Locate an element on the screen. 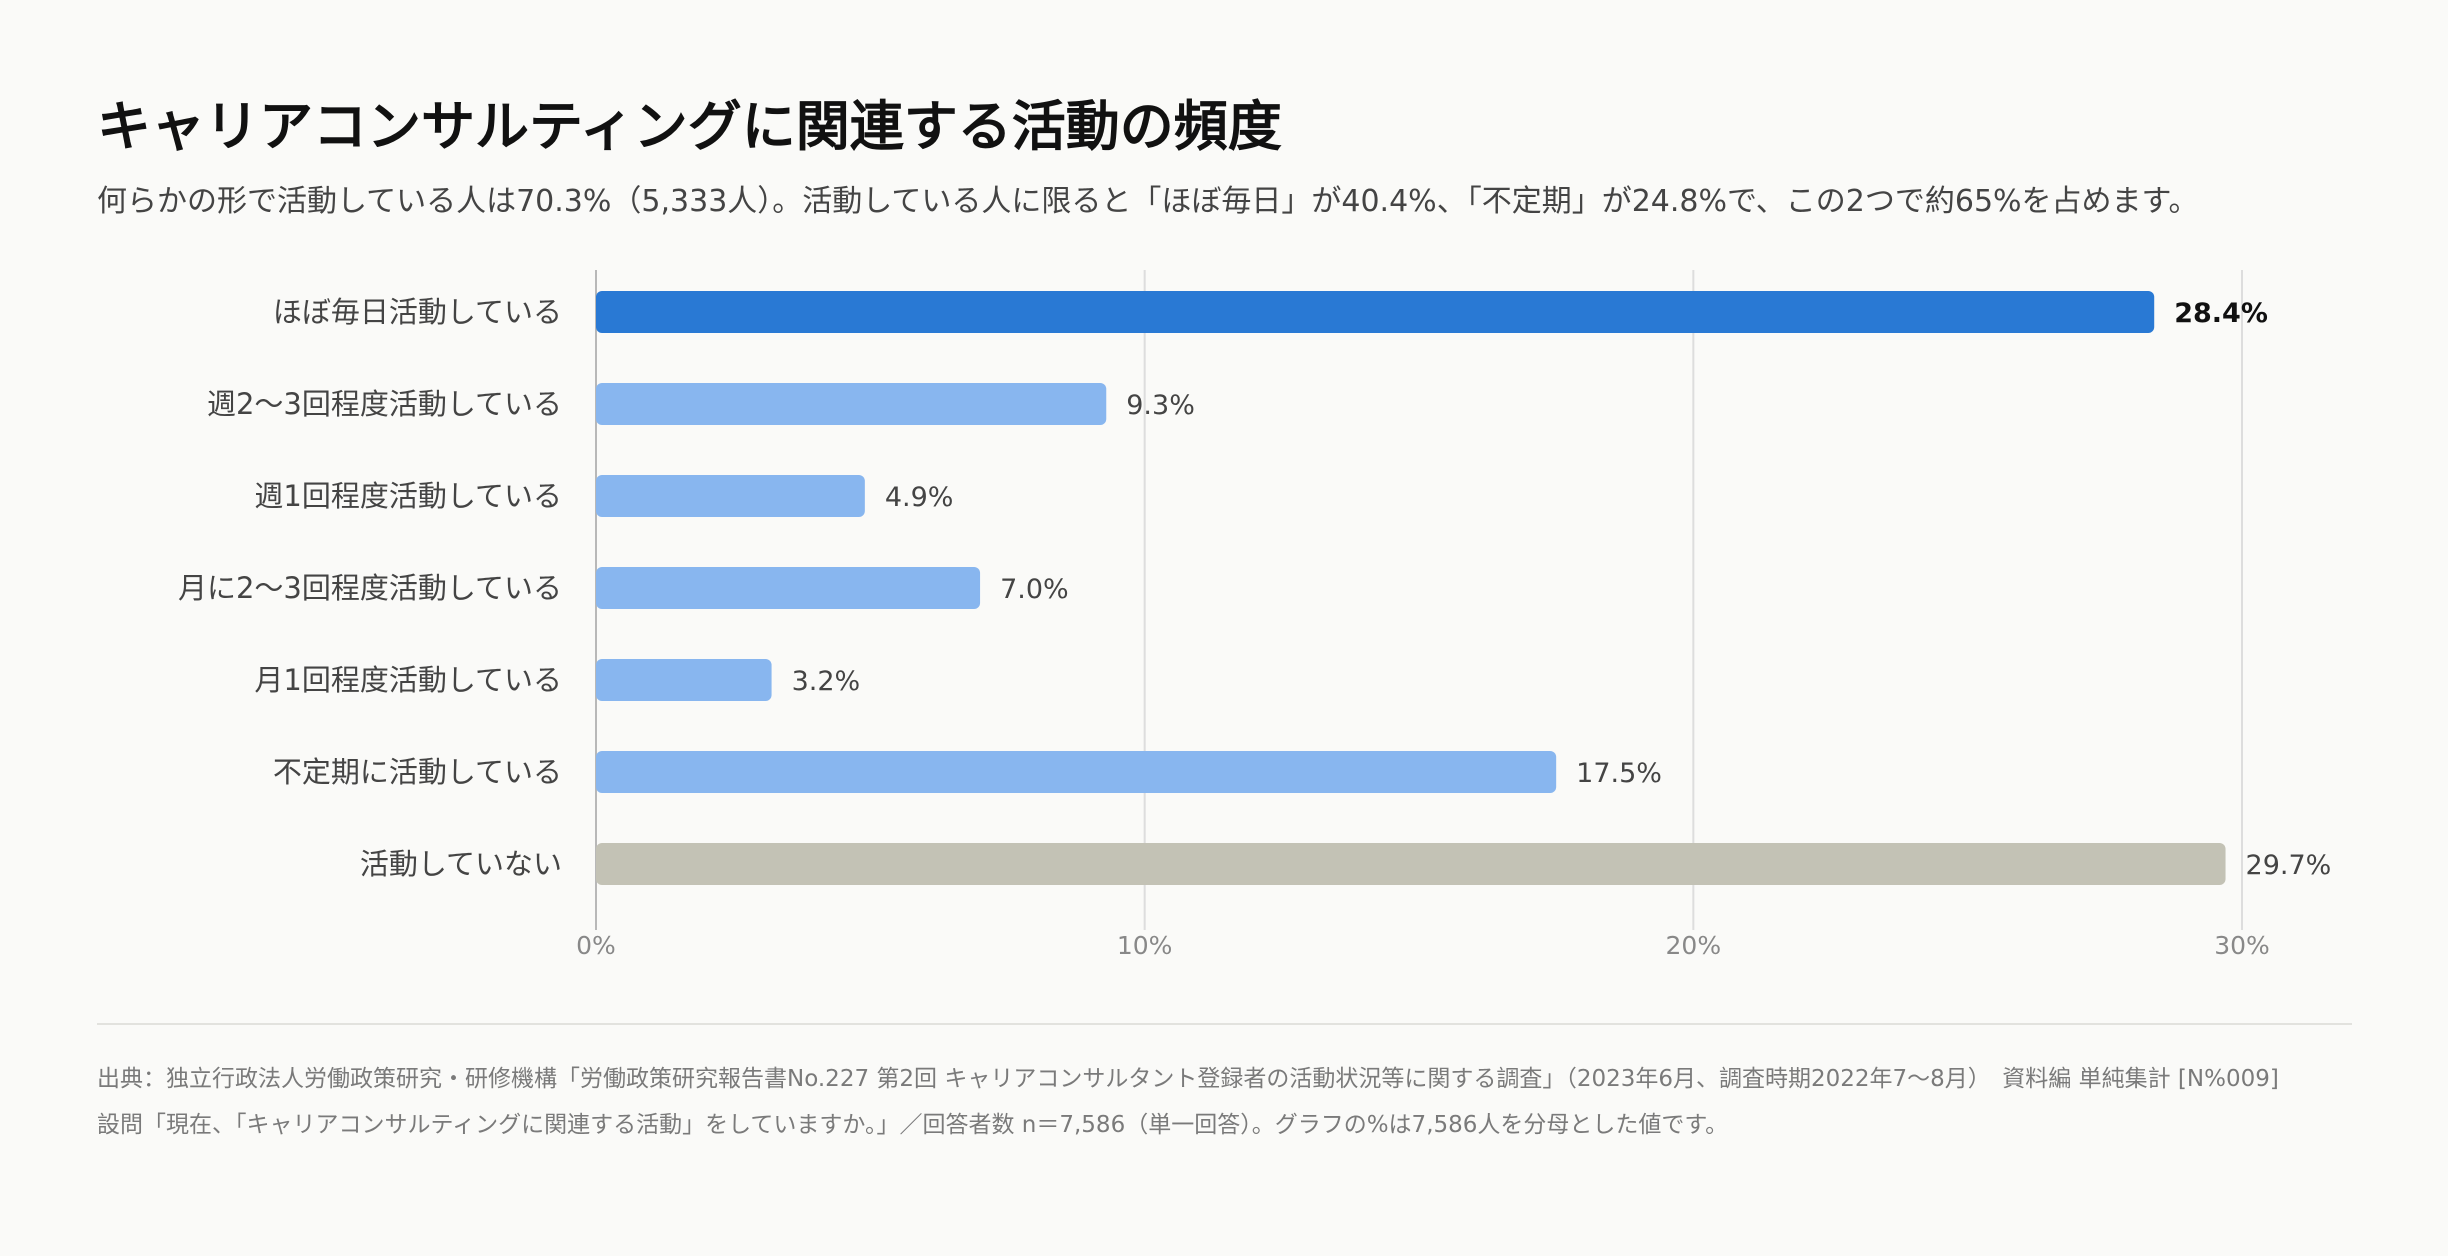  category-label: 活動していない is located at coordinates (461, 864).